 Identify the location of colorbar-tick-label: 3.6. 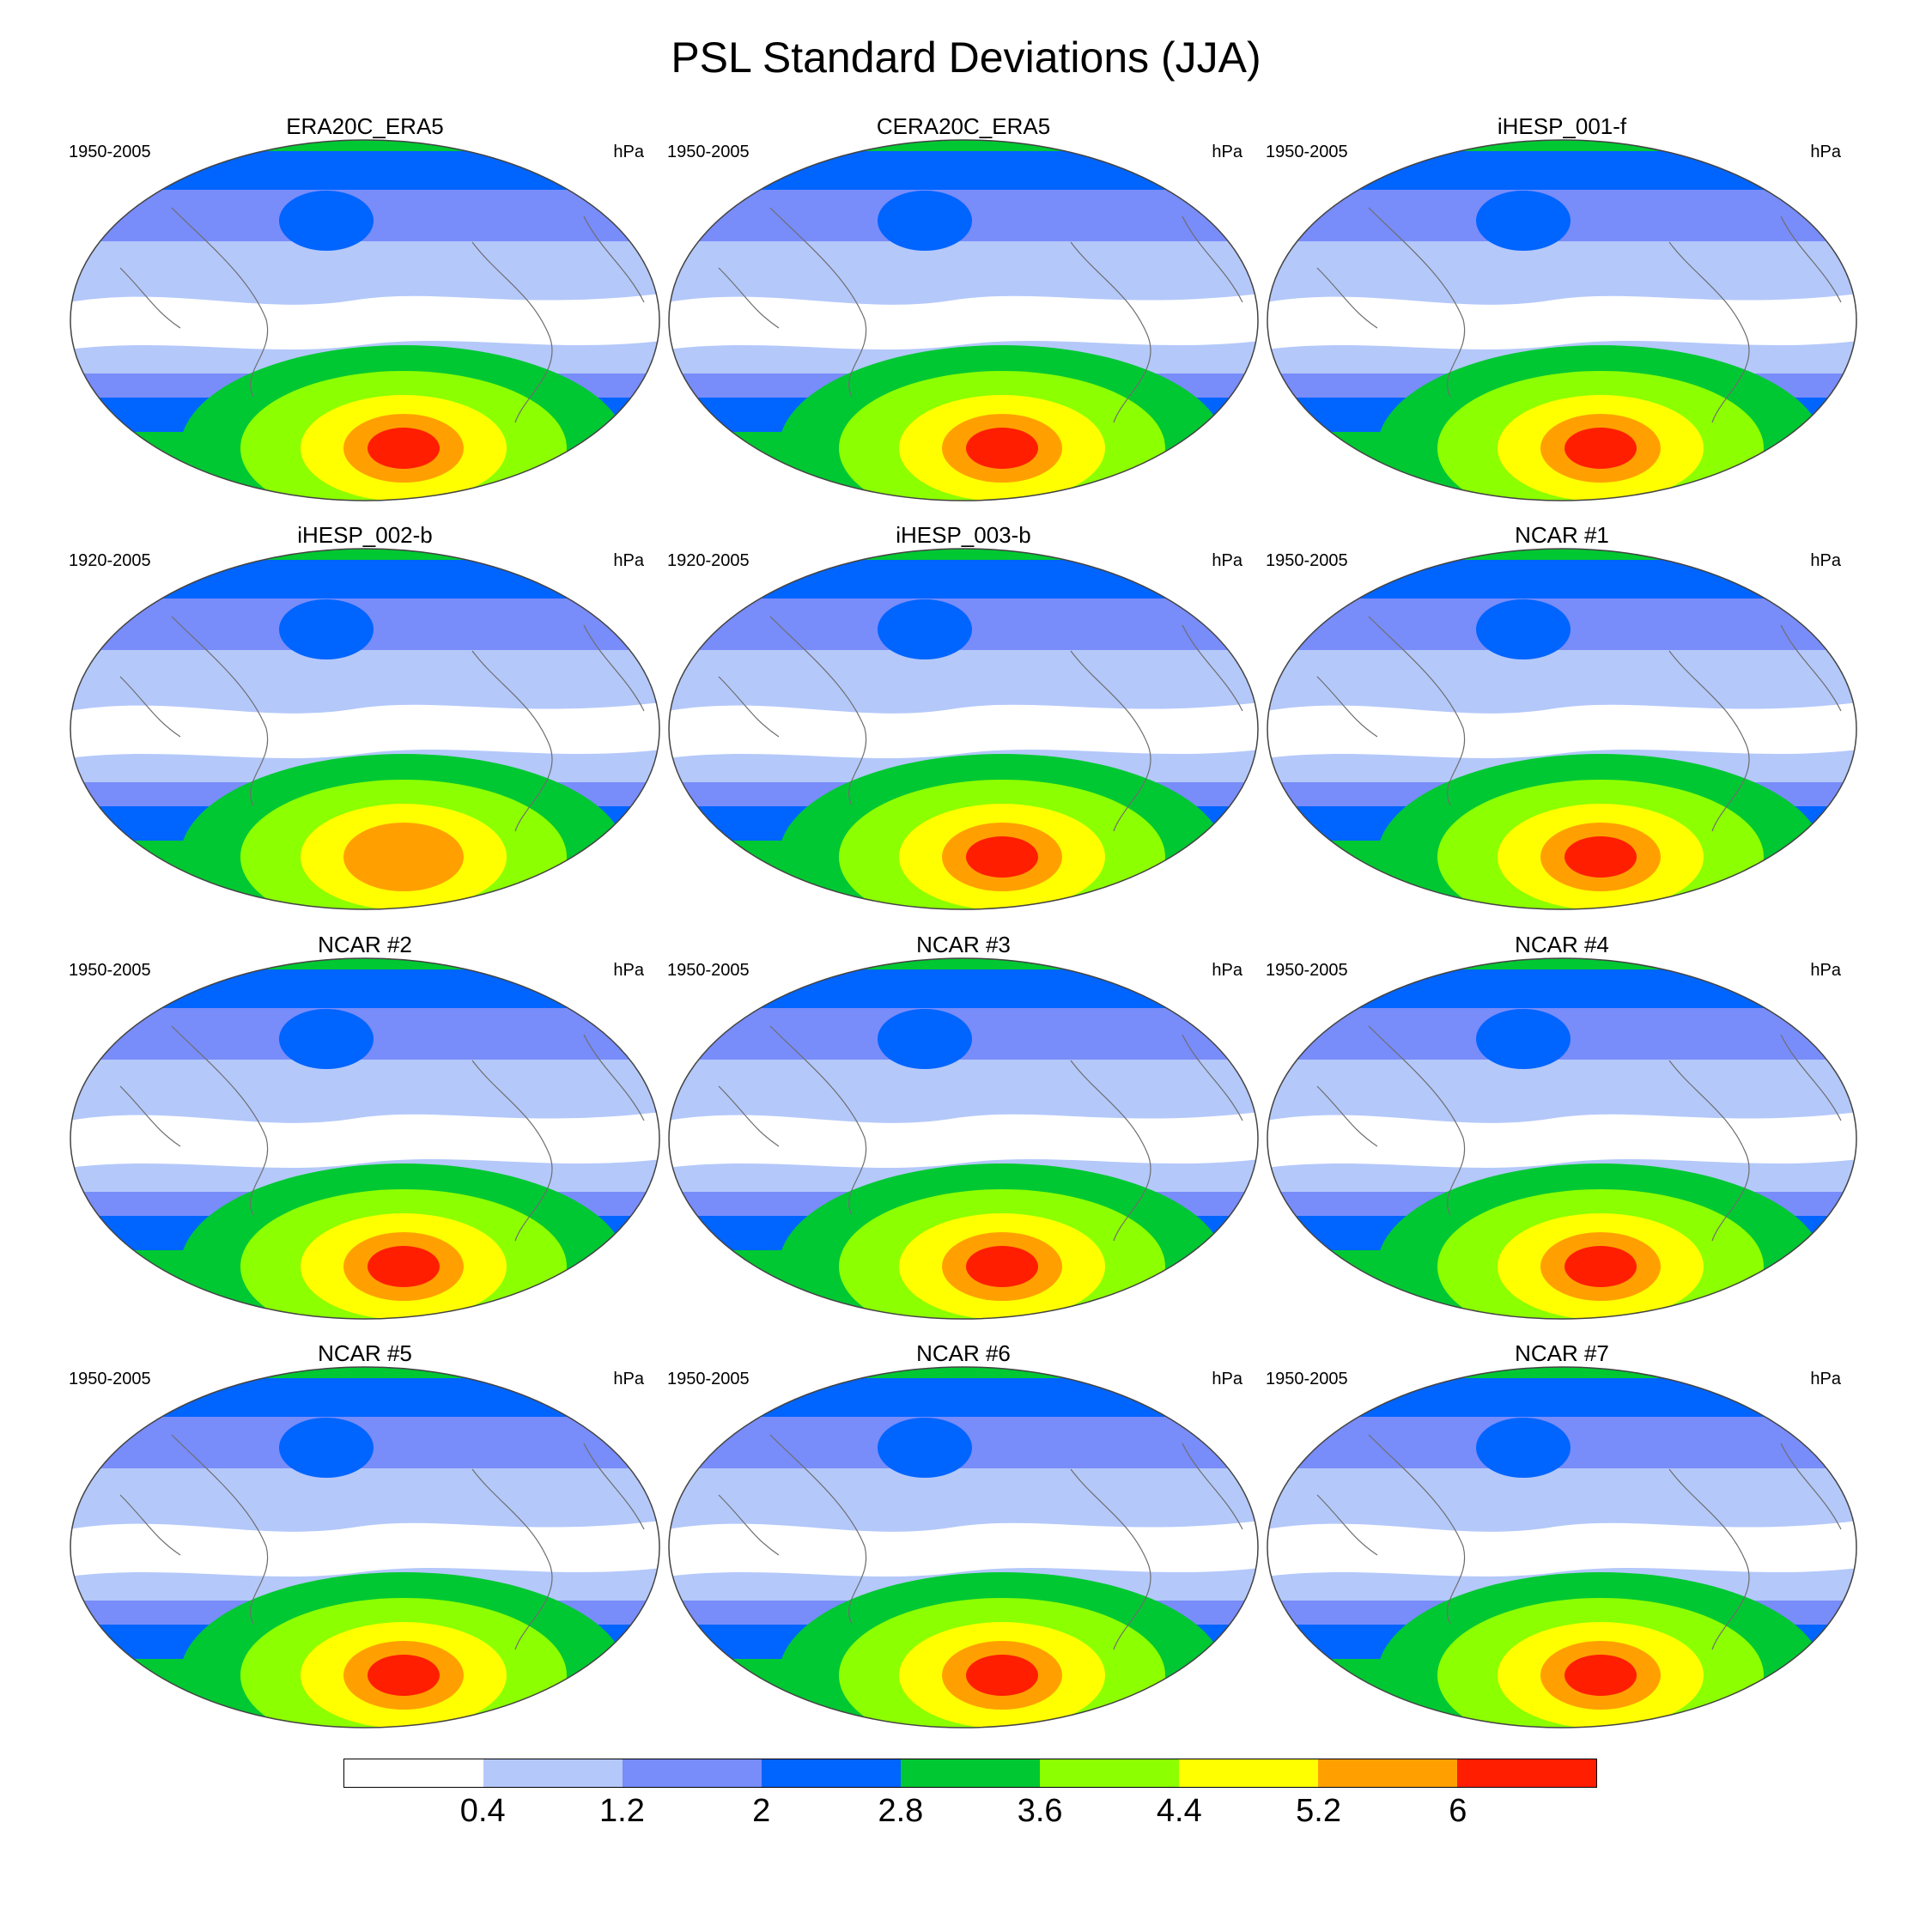
(1040, 1811).